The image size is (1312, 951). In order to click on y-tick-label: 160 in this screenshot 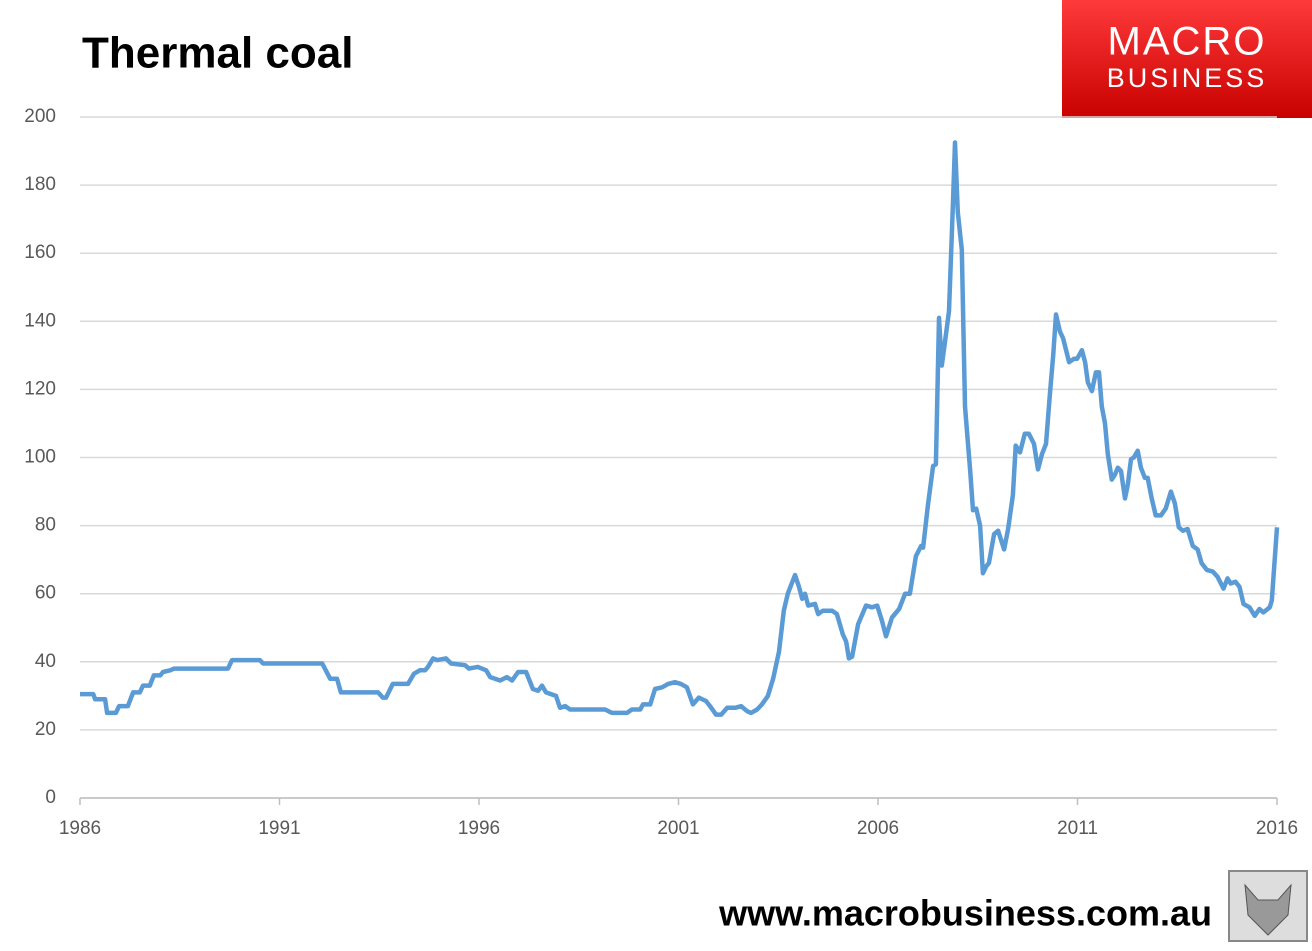, I will do `click(40, 252)`.